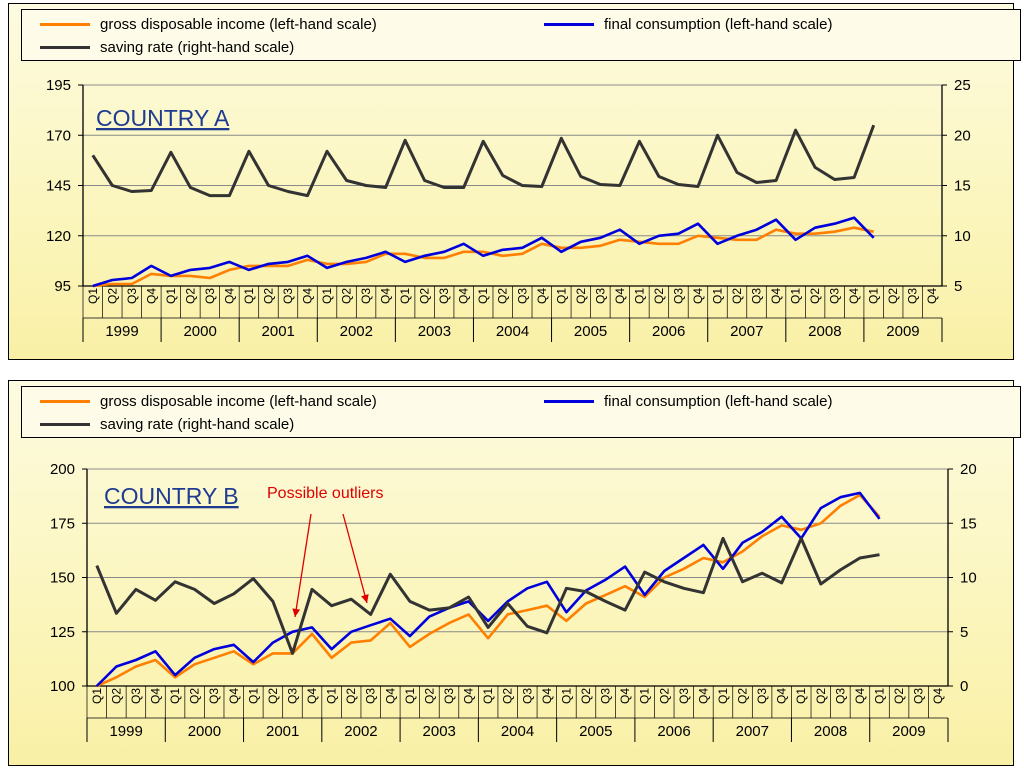 The image size is (1024, 768). Describe the element at coordinates (58, 85) in the screenshot. I see `left-tick-label: 195` at that location.